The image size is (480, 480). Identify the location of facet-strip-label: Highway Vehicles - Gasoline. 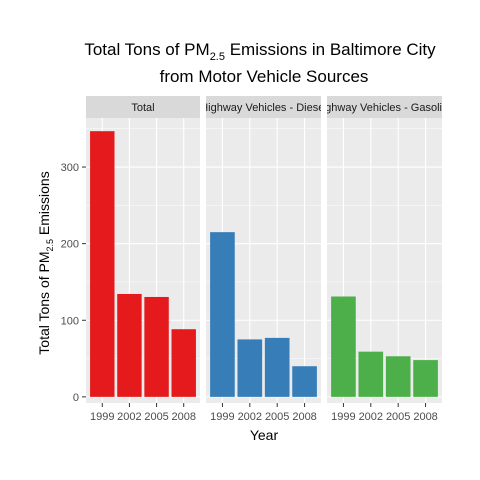
(384, 108).